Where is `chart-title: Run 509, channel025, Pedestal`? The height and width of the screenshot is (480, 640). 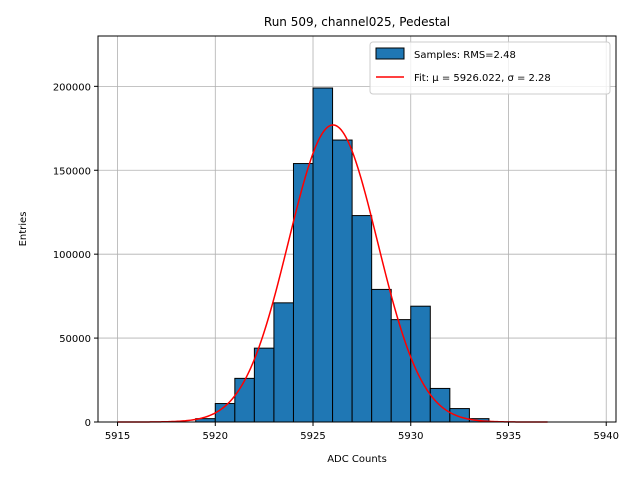 chart-title: Run 509, channel025, Pedestal is located at coordinates (357, 22).